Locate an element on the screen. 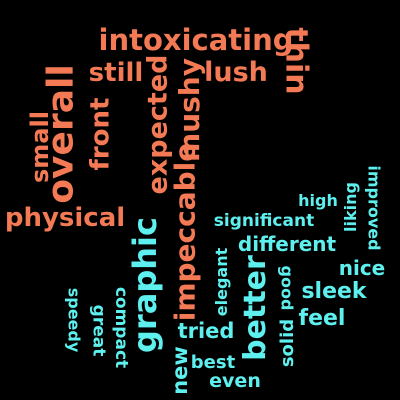 Image resolution: width=400 pixels, height=400 pixels. word-liking: liking is located at coordinates (350, 207).